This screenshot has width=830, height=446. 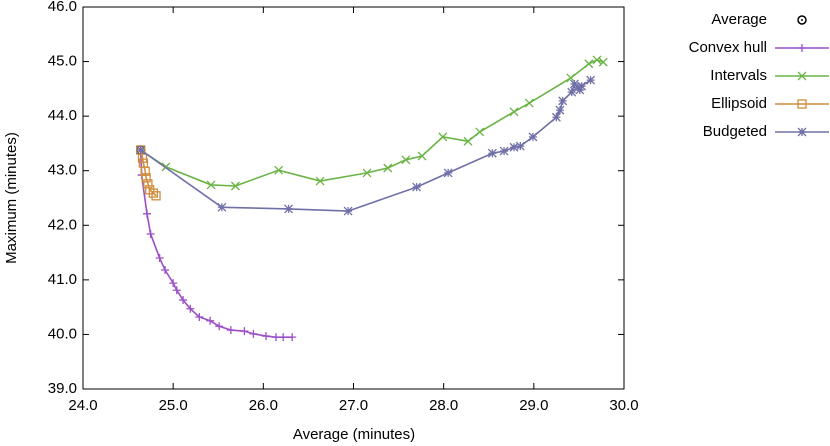 I want to click on x-tick-label: 29.0, so click(x=533, y=405).